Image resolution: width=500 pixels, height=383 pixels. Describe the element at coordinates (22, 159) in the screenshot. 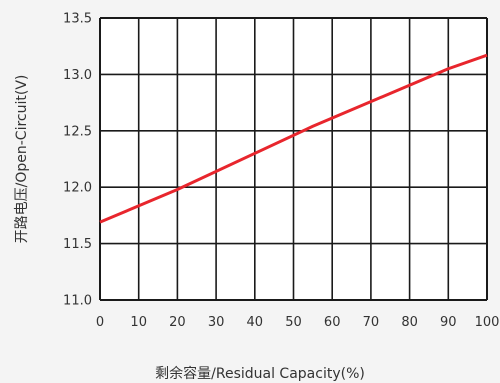

I see `y-axis-title: 开路电压/Open-Circuit(V)` at that location.